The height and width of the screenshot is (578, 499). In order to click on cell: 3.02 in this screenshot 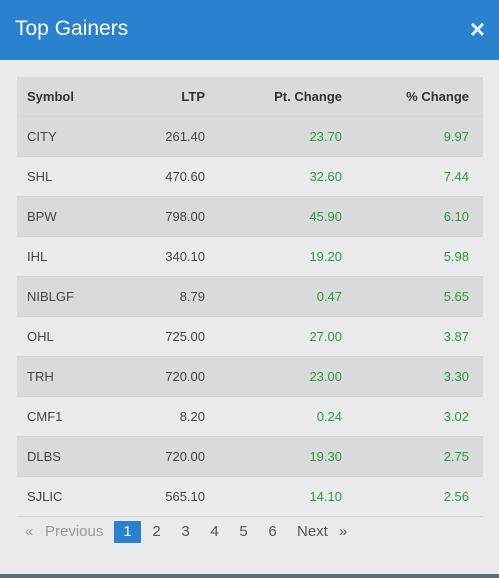, I will do `click(456, 416)`.